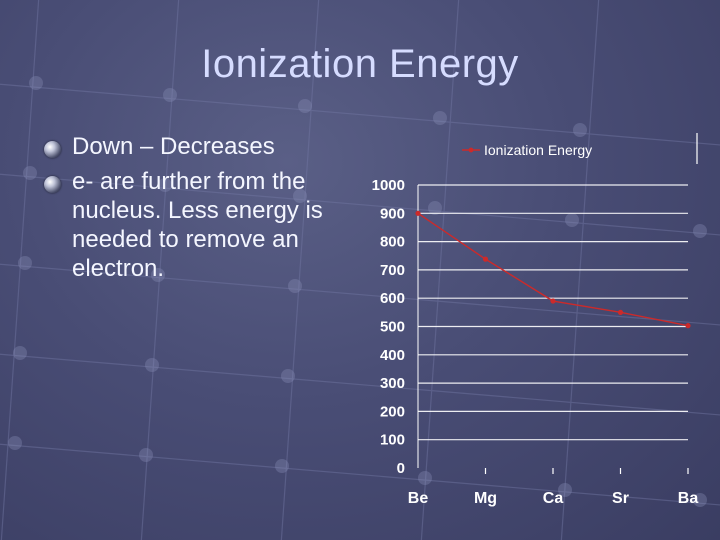 The height and width of the screenshot is (540, 720). What do you see at coordinates (392, 411) in the screenshot?
I see `y-tick-label: 200` at bounding box center [392, 411].